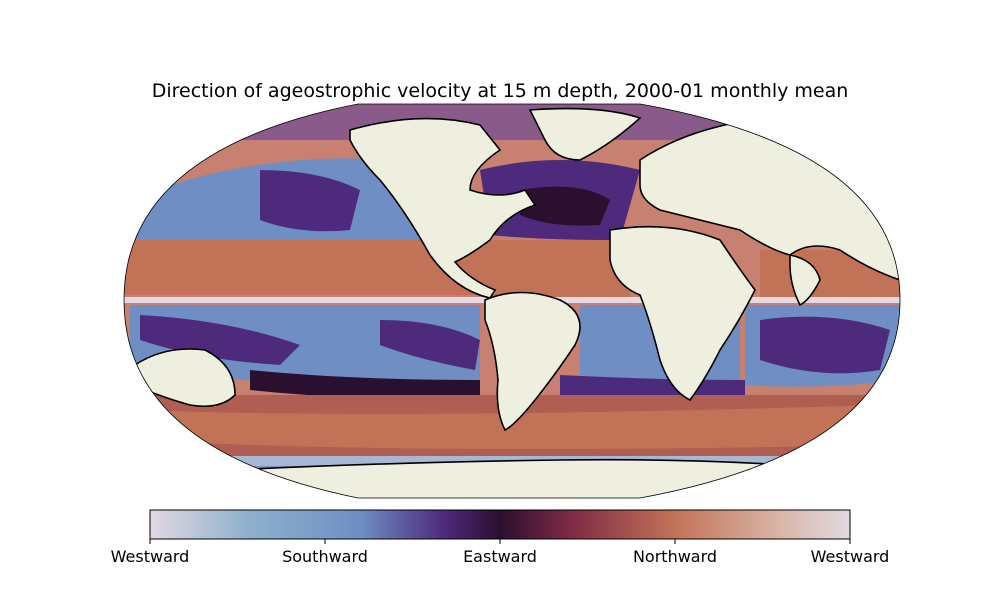  Describe the element at coordinates (540, 478) in the screenshot. I see `antarctica` at that location.